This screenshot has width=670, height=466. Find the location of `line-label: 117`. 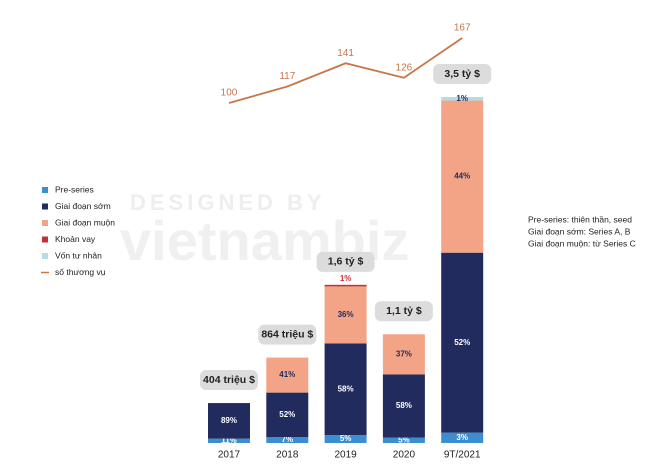

line-label: 117 is located at coordinates (287, 76).